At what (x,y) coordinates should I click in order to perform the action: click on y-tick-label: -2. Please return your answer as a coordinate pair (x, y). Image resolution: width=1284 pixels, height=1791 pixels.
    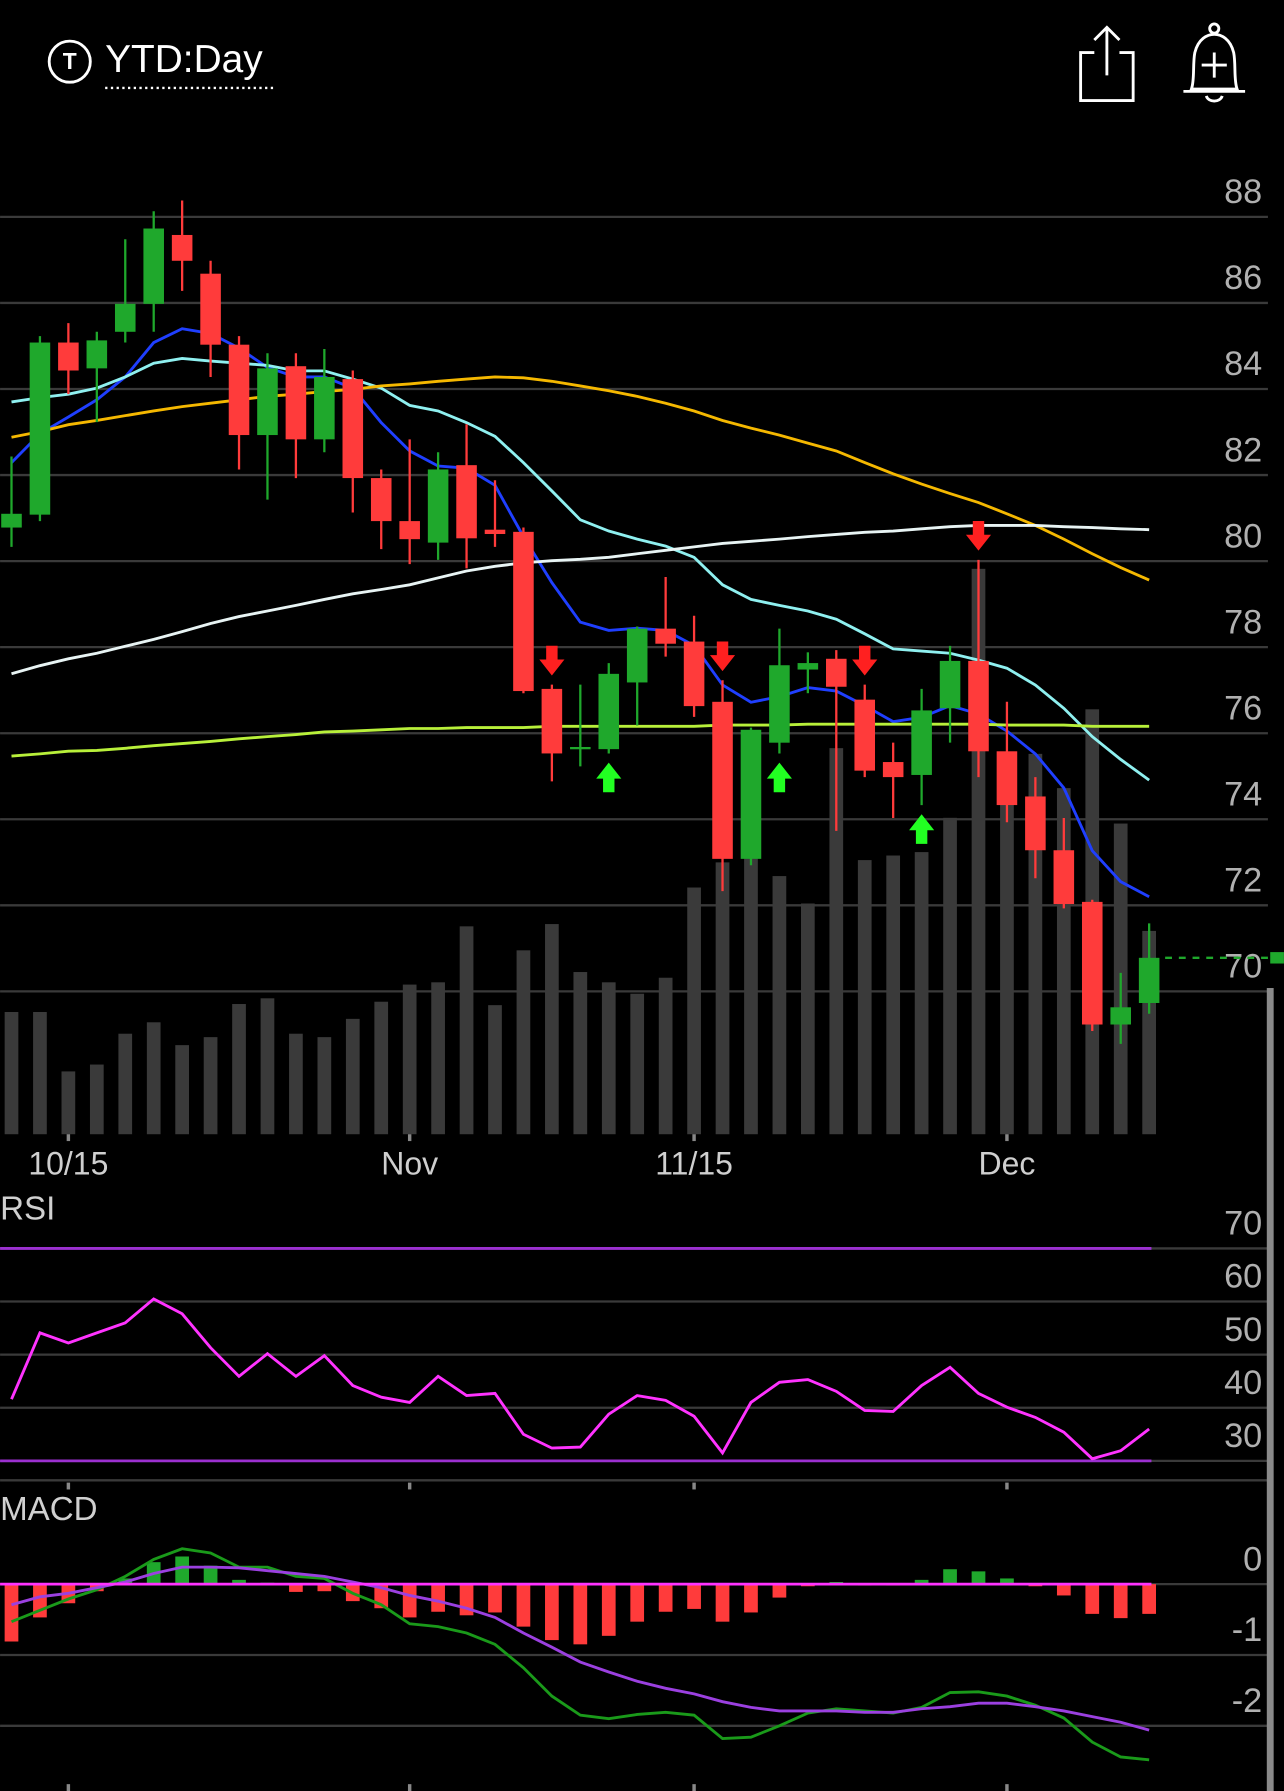
    Looking at the image, I should click on (1247, 1701).